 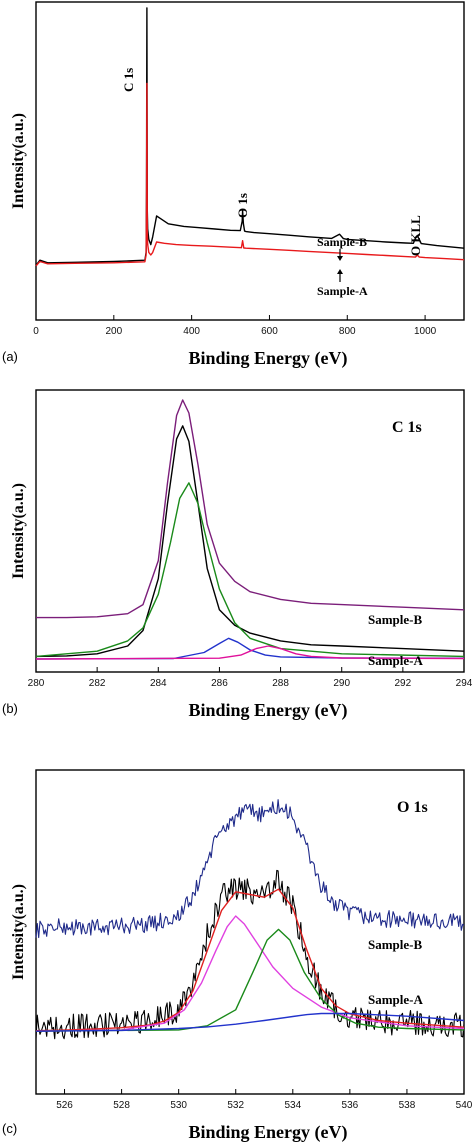 I want to click on x-tick-label: 0, so click(x=36, y=331).